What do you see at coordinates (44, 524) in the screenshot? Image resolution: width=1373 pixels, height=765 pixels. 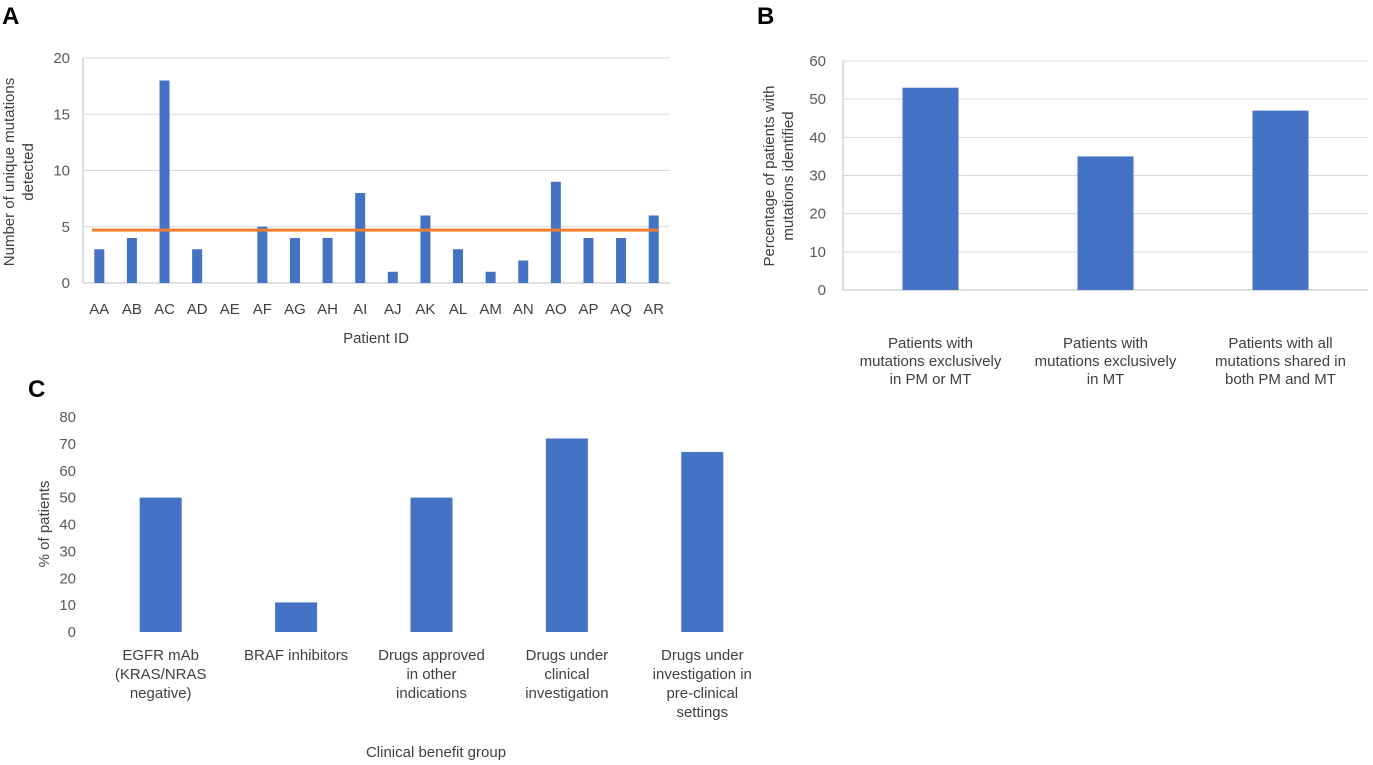 I see `panel-c-y-axis-title: % of patients` at bounding box center [44, 524].